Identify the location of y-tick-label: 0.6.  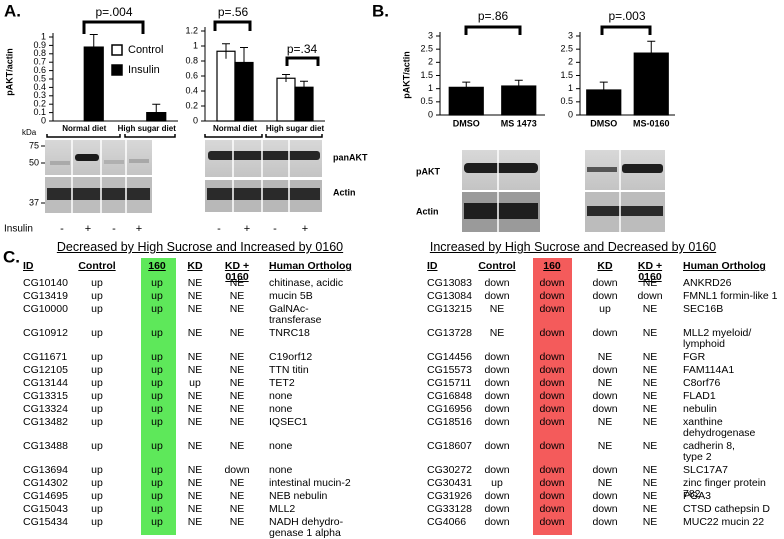
(39, 70).